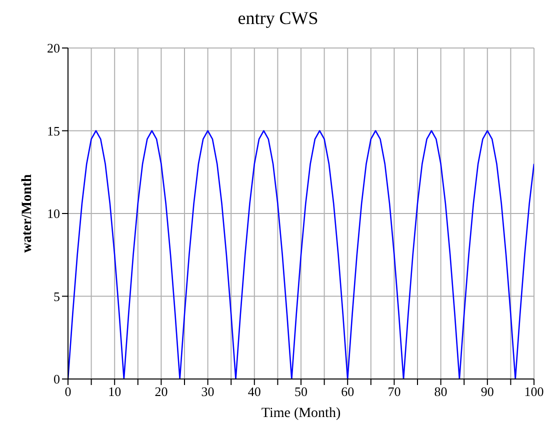 This screenshot has height=445, width=557. Describe the element at coordinates (278, 19) in the screenshot. I see `chart-title: entry CWS` at that location.